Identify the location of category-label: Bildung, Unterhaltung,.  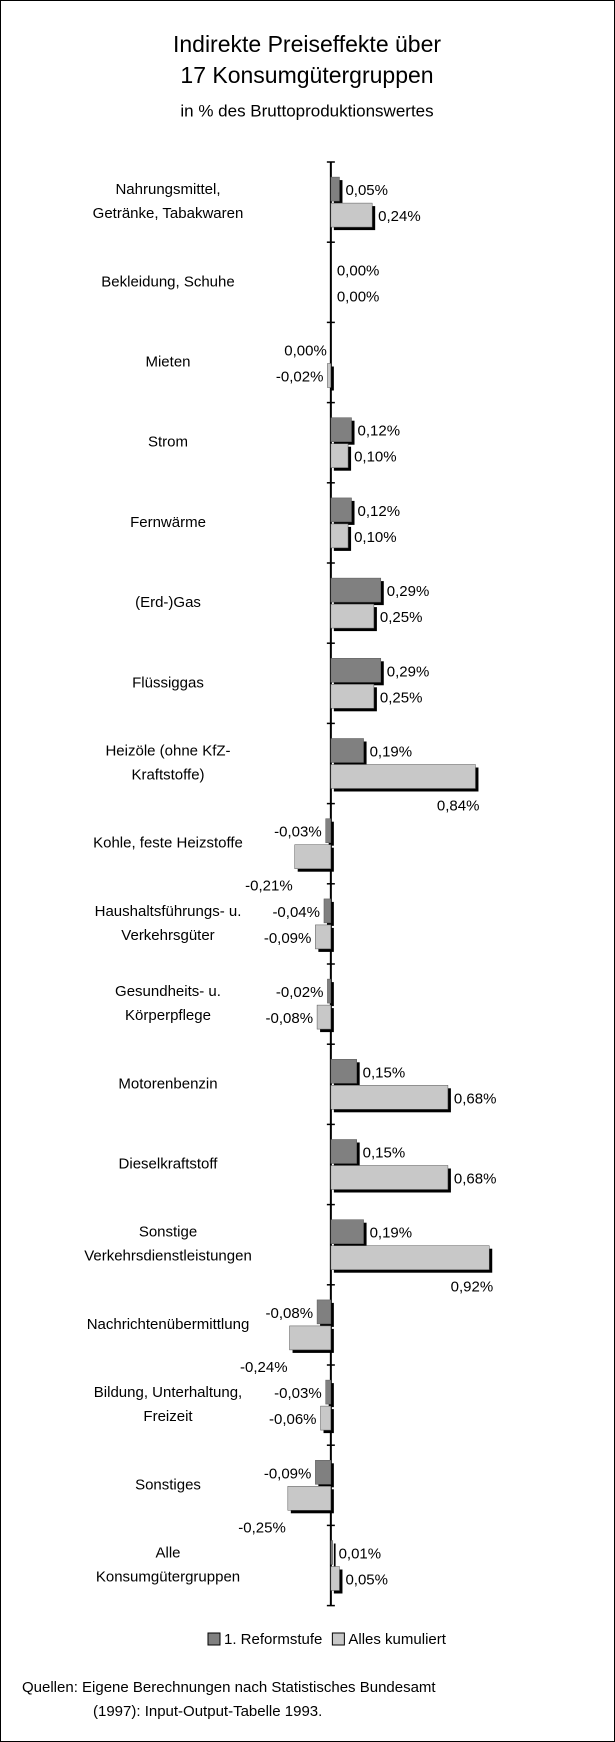
(168, 1392).